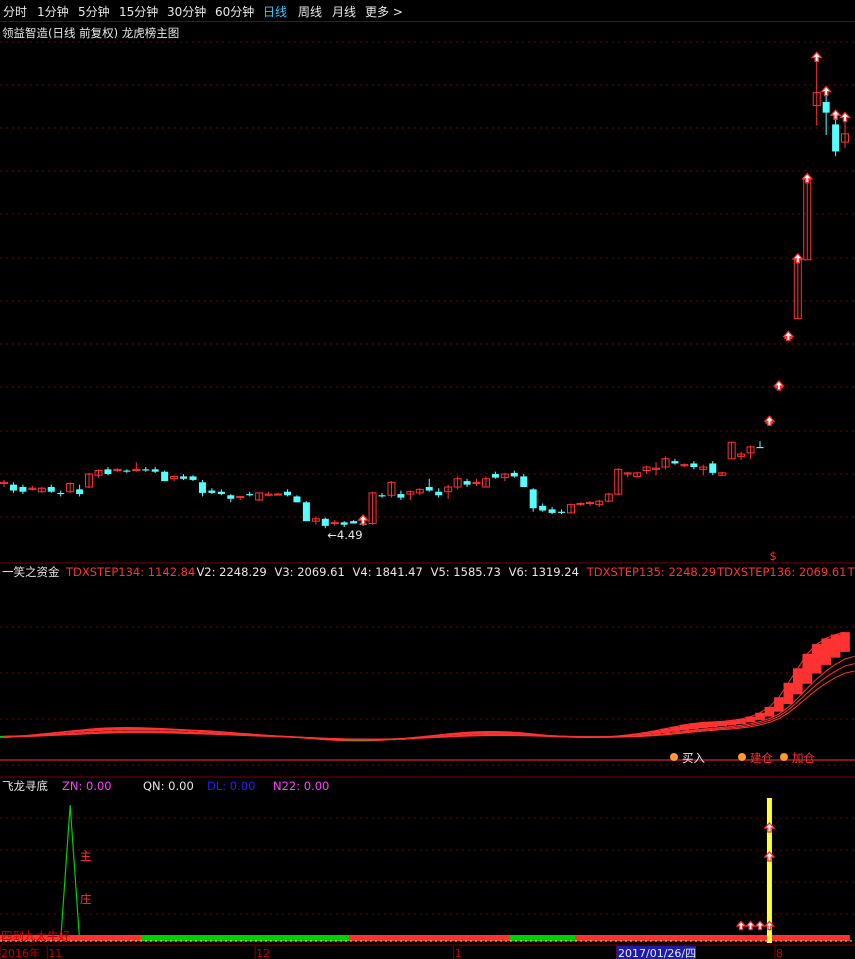 The height and width of the screenshot is (959, 855). What do you see at coordinates (139, 12) in the screenshot?
I see `toolbar-item-3: 15分钟` at bounding box center [139, 12].